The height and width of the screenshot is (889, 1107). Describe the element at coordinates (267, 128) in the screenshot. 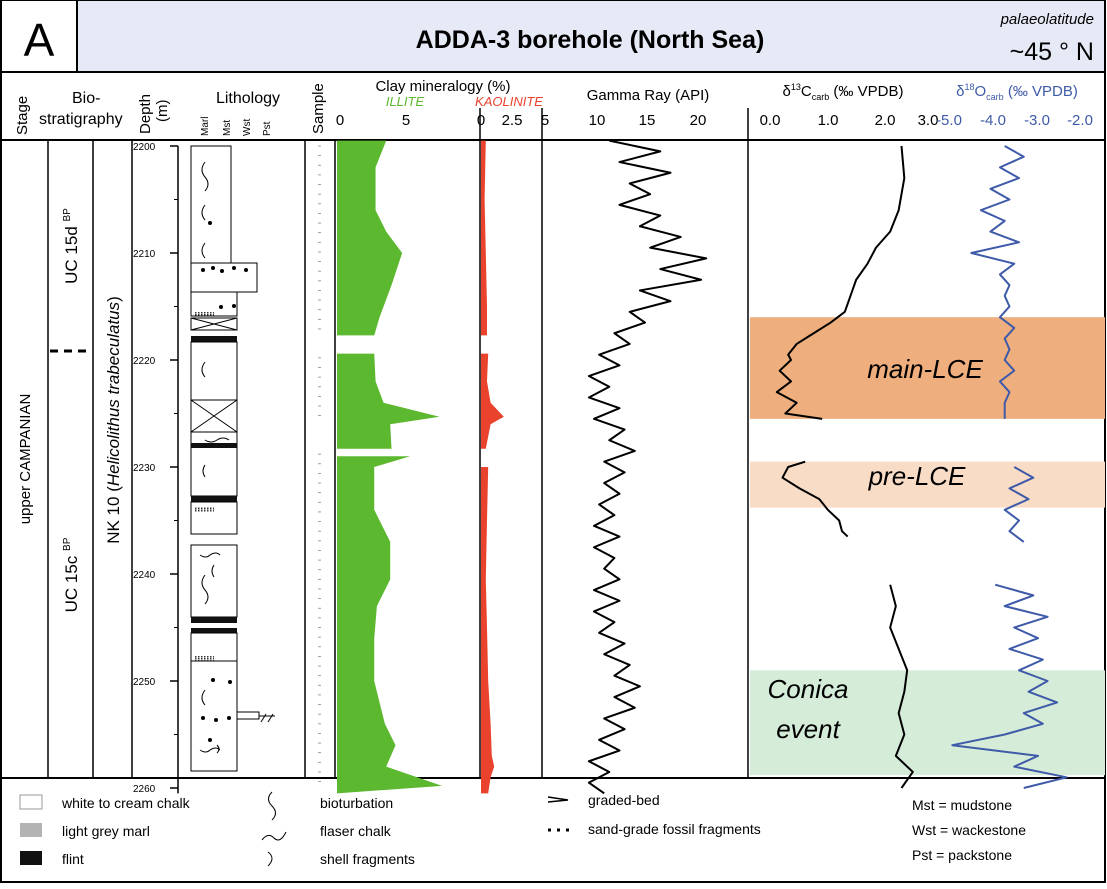

I see `lith-tick-pst: Pst` at that location.